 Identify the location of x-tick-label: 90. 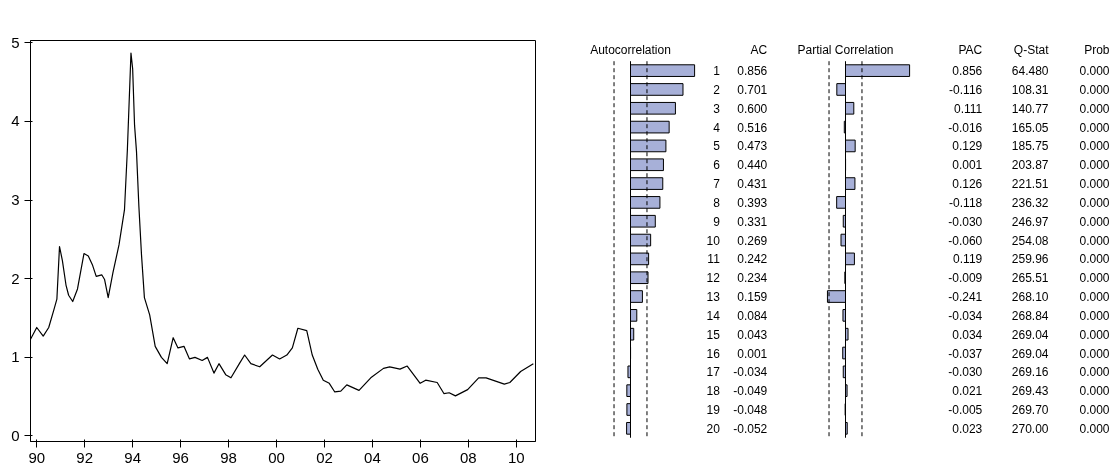
(37, 457).